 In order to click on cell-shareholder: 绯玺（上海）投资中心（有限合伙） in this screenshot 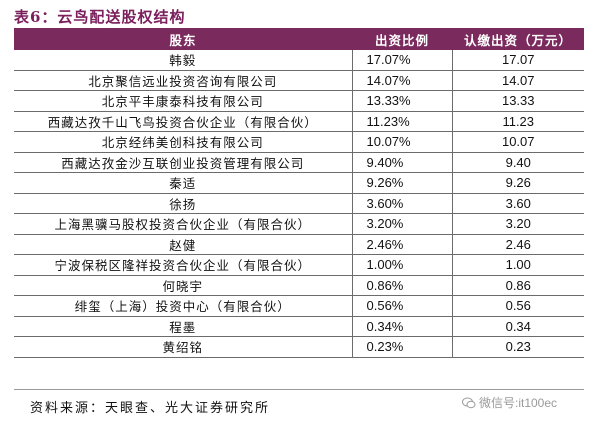, I will do `click(183, 306)`.